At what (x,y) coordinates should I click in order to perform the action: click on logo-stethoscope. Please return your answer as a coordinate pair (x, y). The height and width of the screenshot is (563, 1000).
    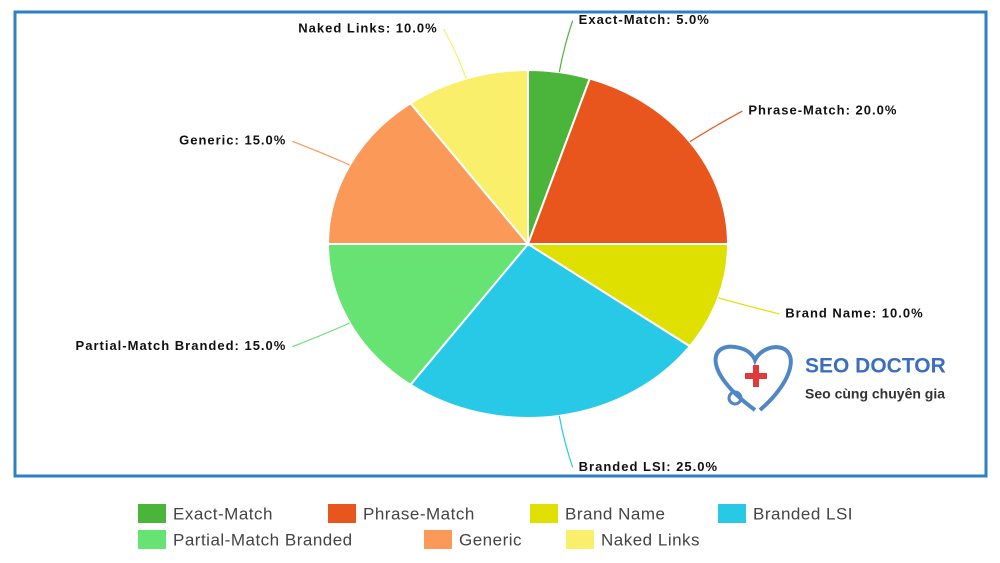
    Looking at the image, I should click on (735, 398).